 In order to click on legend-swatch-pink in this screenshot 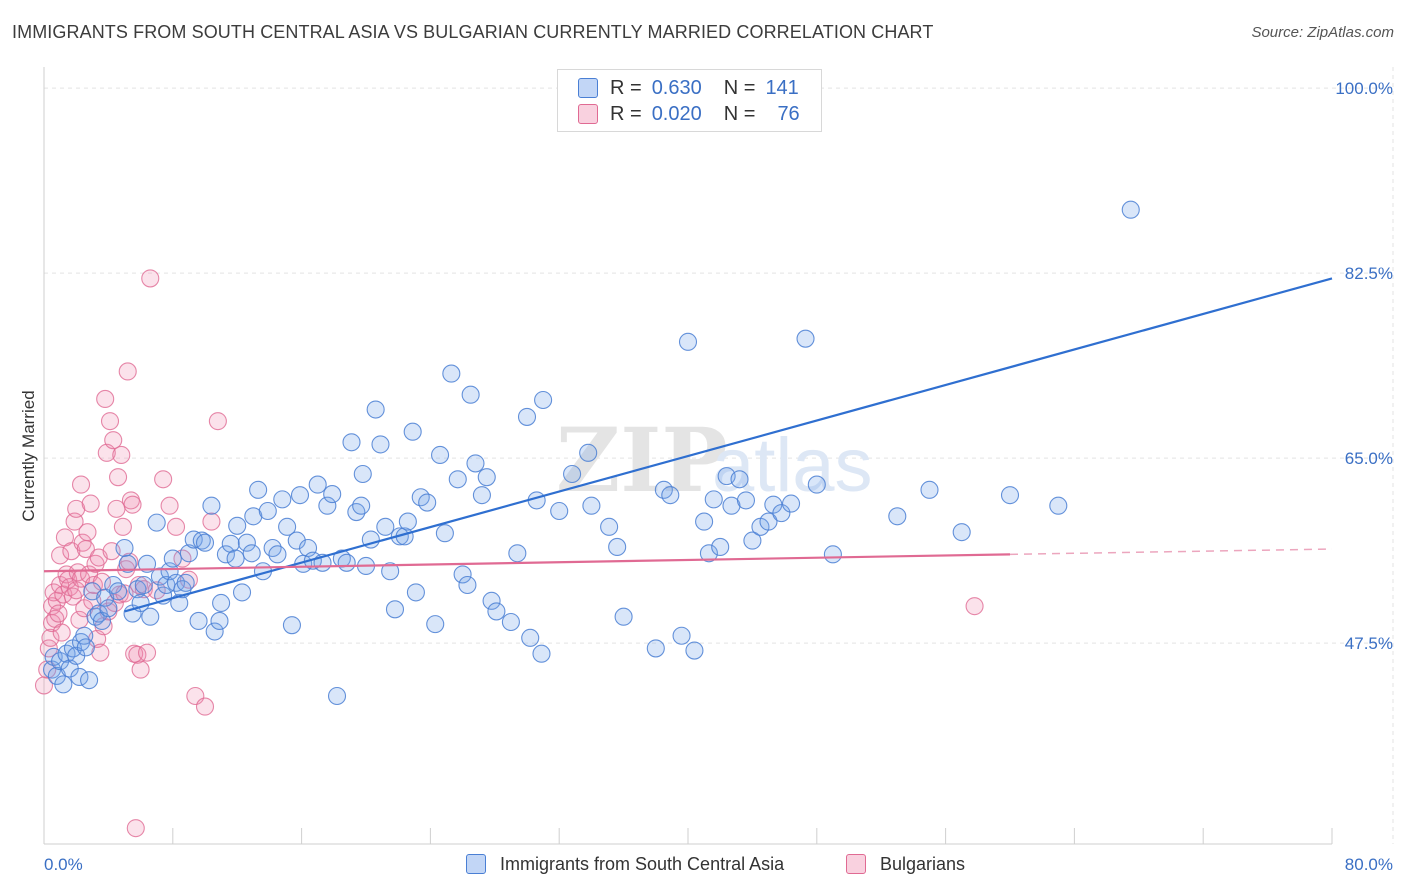, I will do `click(588, 114)`.